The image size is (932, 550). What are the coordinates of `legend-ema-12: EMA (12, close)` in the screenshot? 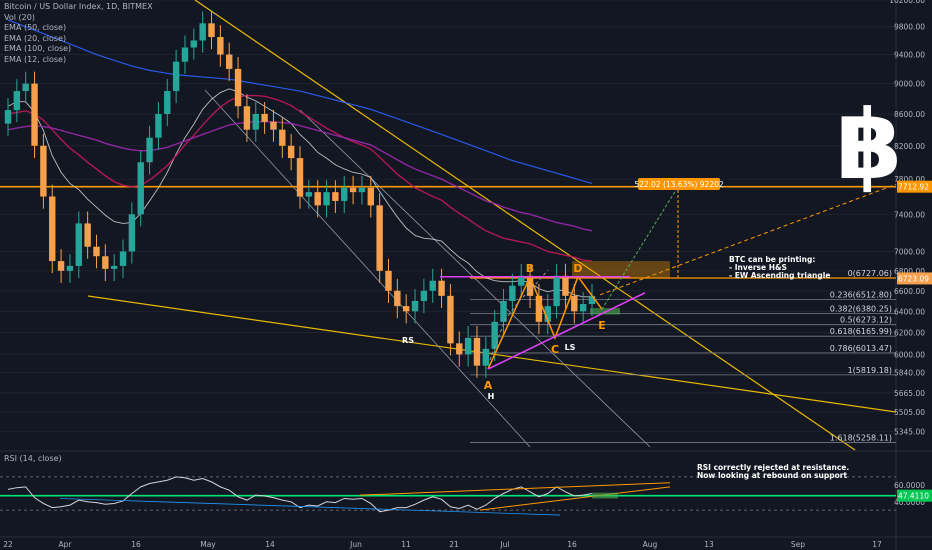 It's located at (35, 59).